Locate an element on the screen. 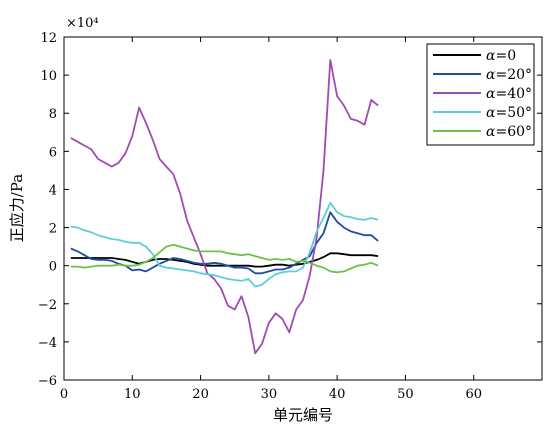 The image size is (556, 438). y-tick-label: 0 is located at coordinates (53, 267).